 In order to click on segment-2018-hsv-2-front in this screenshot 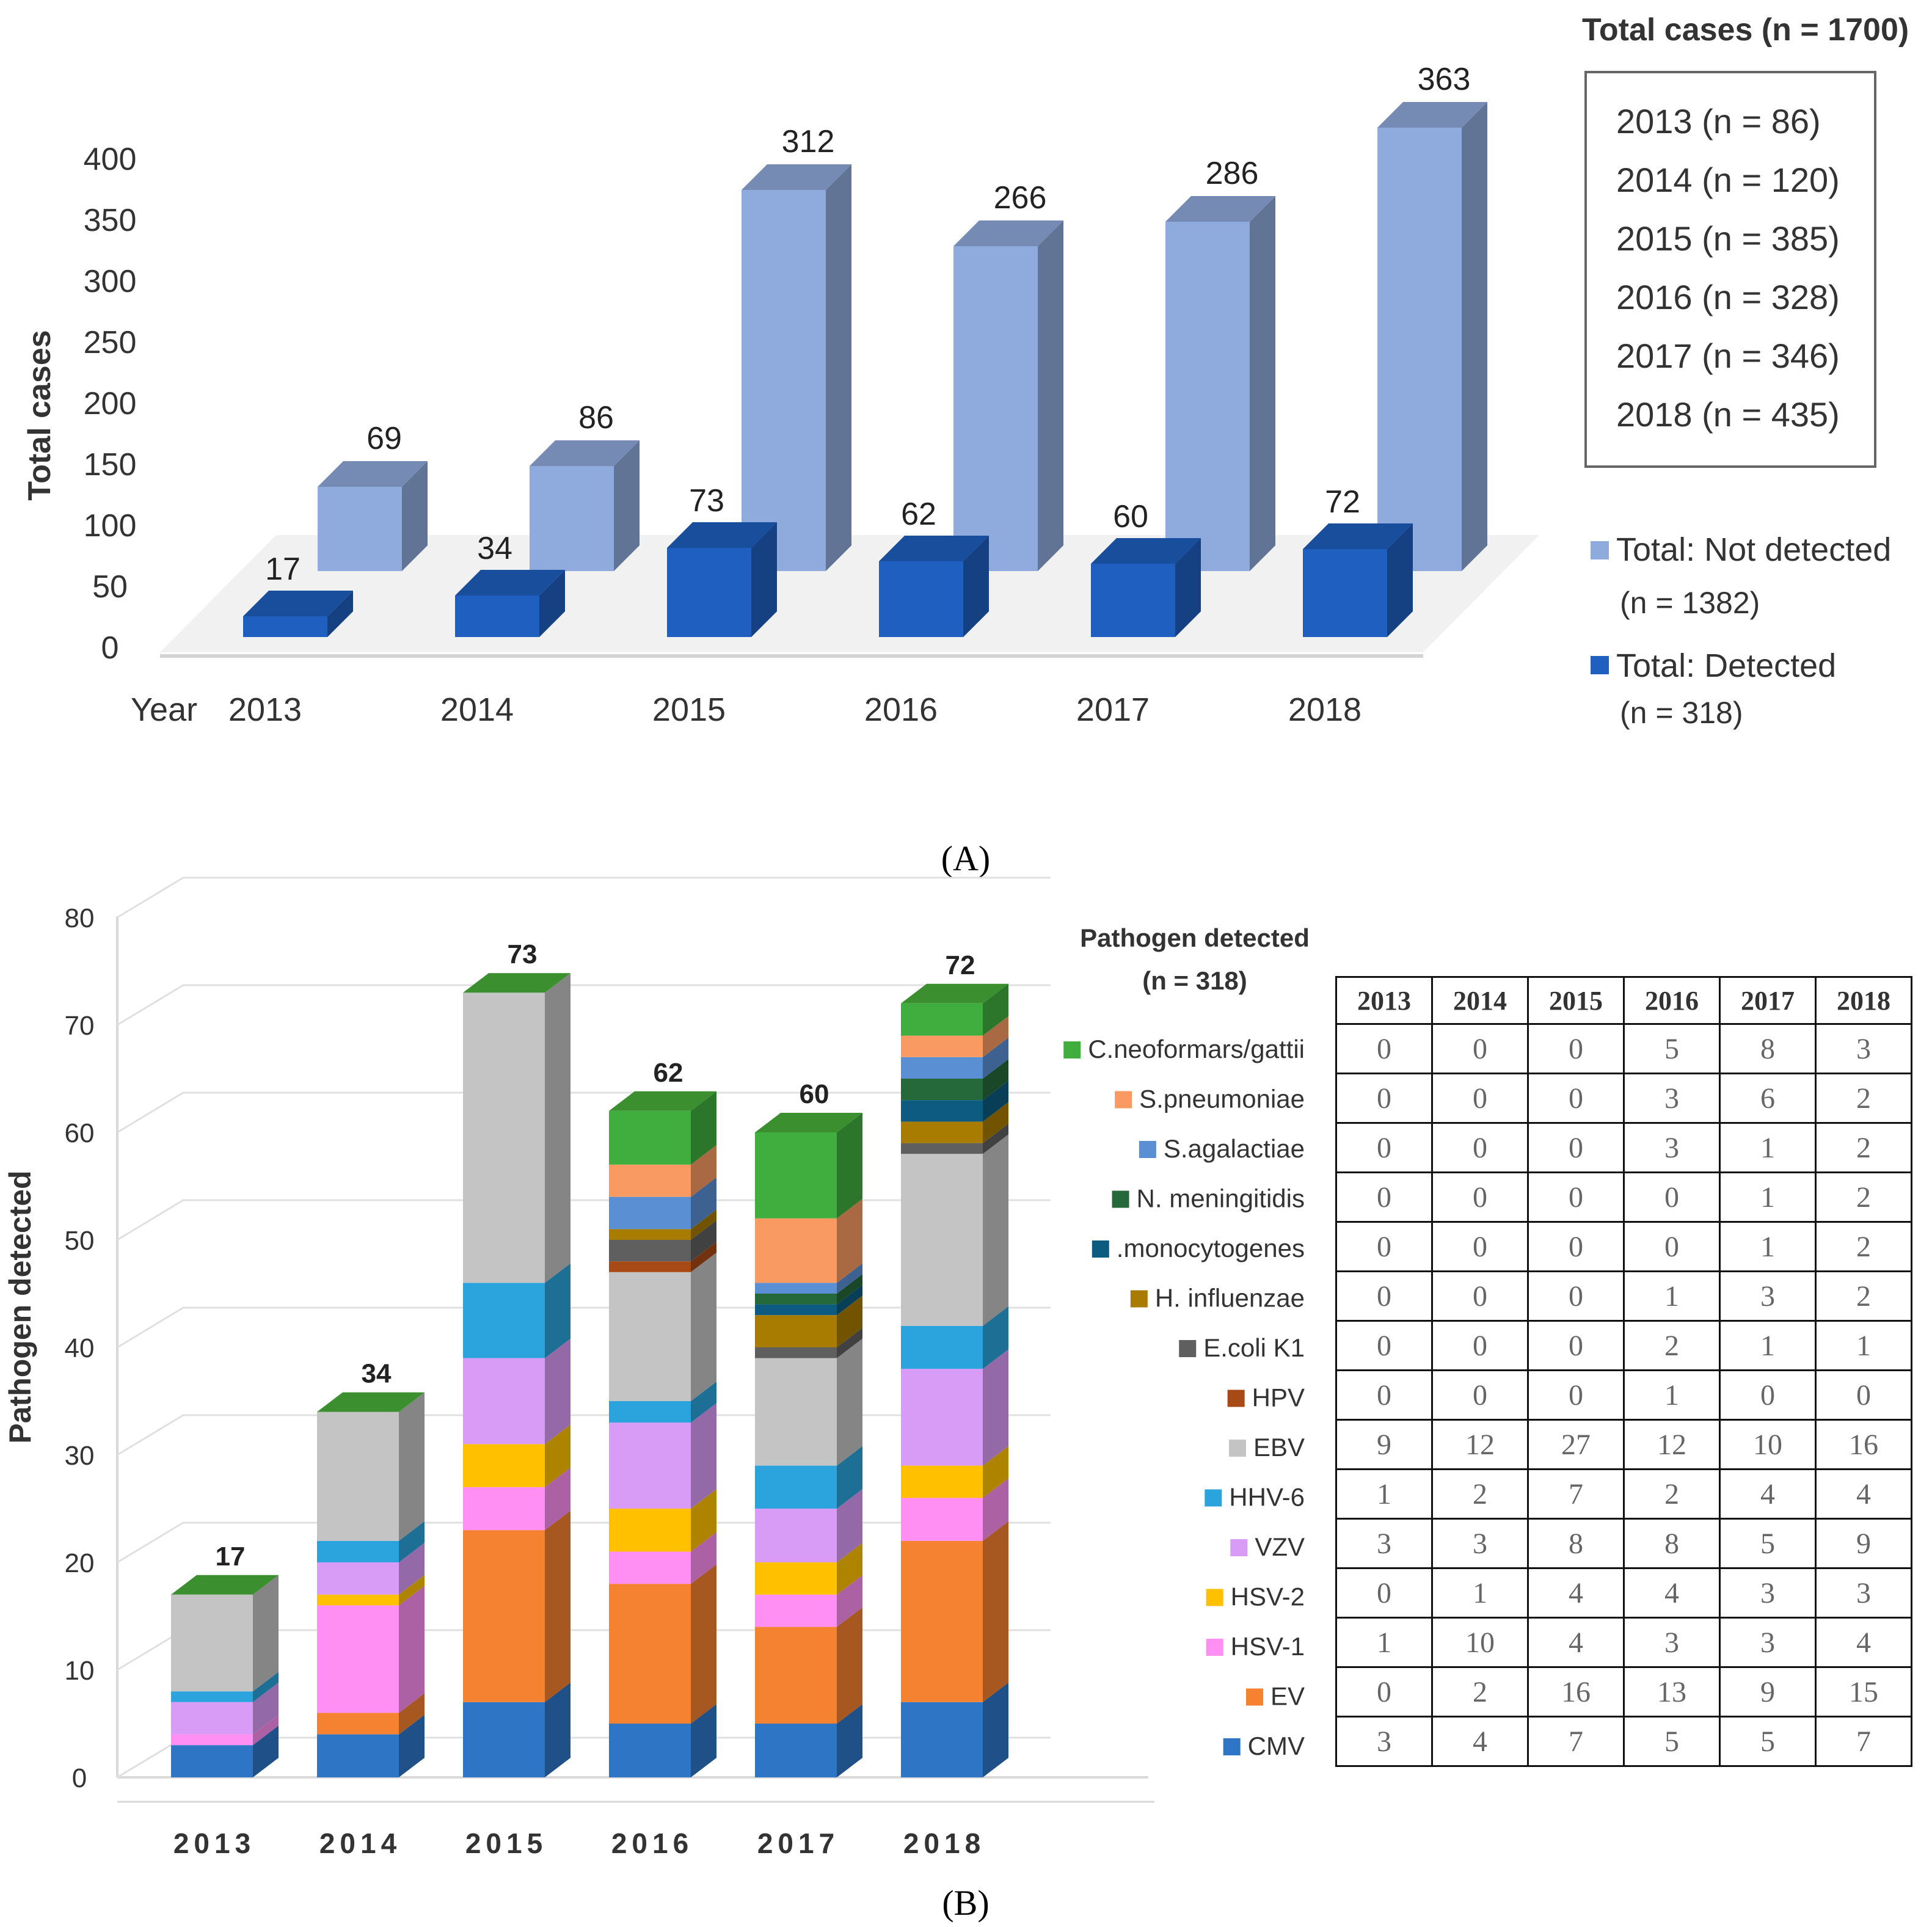, I will do `click(942, 1482)`.